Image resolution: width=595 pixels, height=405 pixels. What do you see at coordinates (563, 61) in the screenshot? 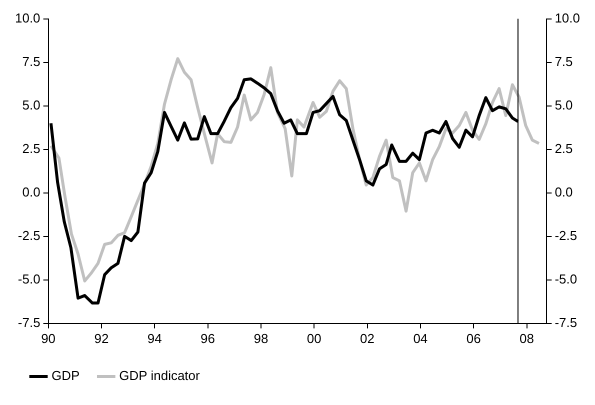
I see `y2-tick-label: 7.5` at bounding box center [563, 61].